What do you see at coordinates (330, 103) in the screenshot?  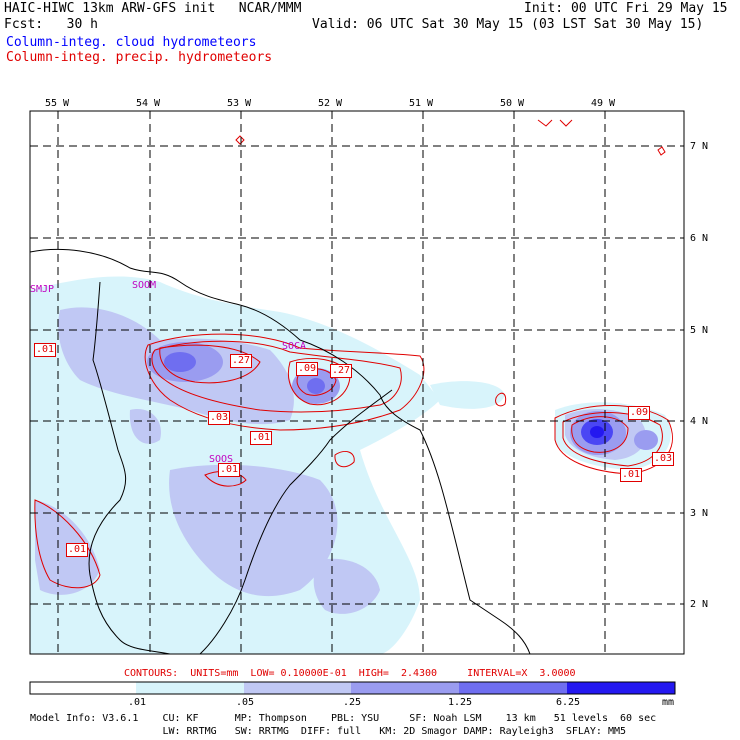 I see `lon-label: 52 W` at bounding box center [330, 103].